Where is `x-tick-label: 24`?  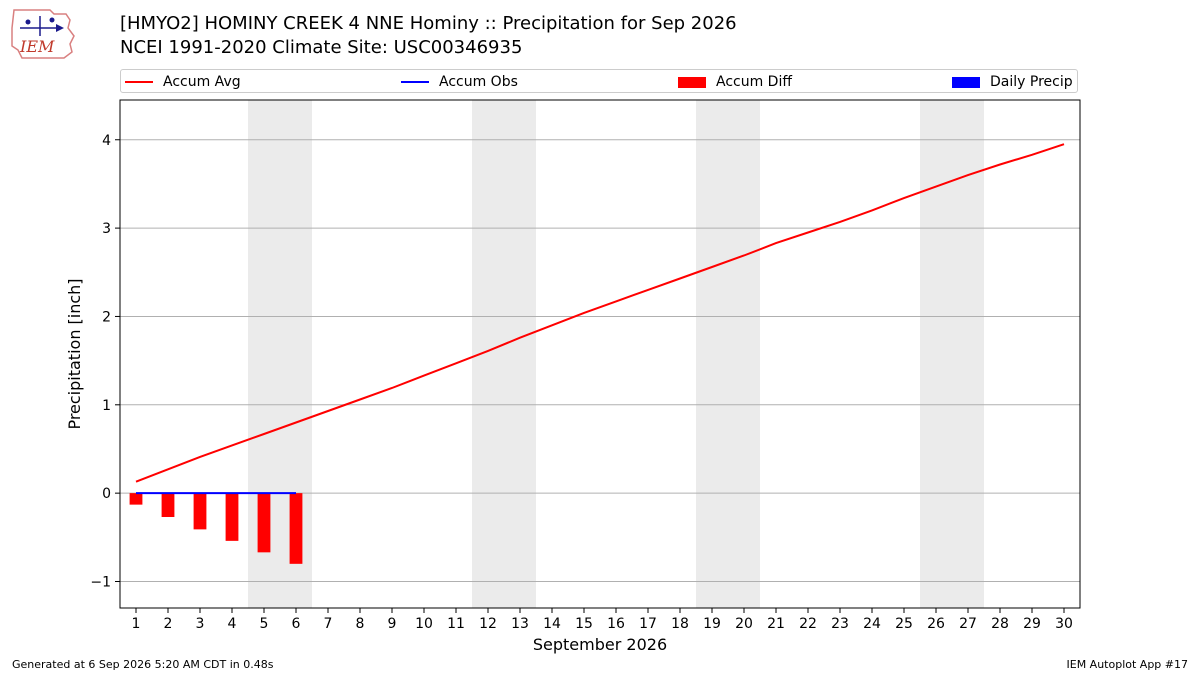
x-tick-label: 24 is located at coordinates (872, 624).